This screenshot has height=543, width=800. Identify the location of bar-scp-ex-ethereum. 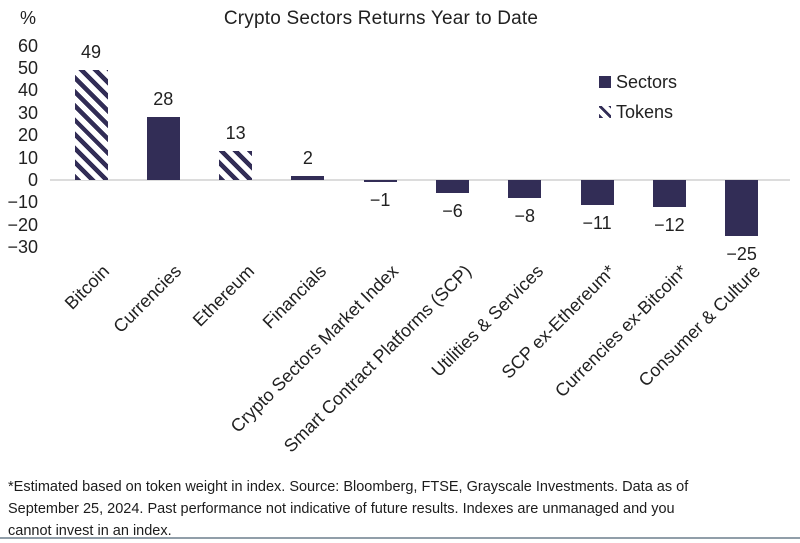
(597, 192).